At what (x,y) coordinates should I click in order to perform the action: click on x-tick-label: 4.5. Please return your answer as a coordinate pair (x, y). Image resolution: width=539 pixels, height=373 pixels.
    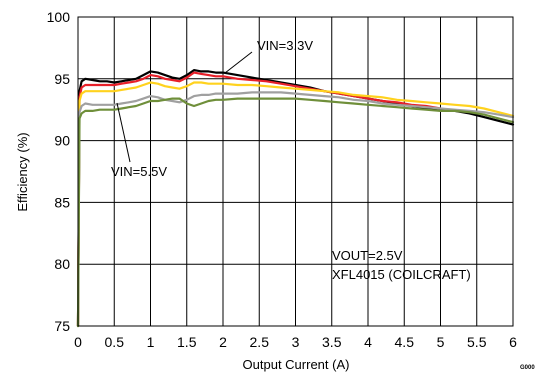
    Looking at the image, I should click on (405, 342).